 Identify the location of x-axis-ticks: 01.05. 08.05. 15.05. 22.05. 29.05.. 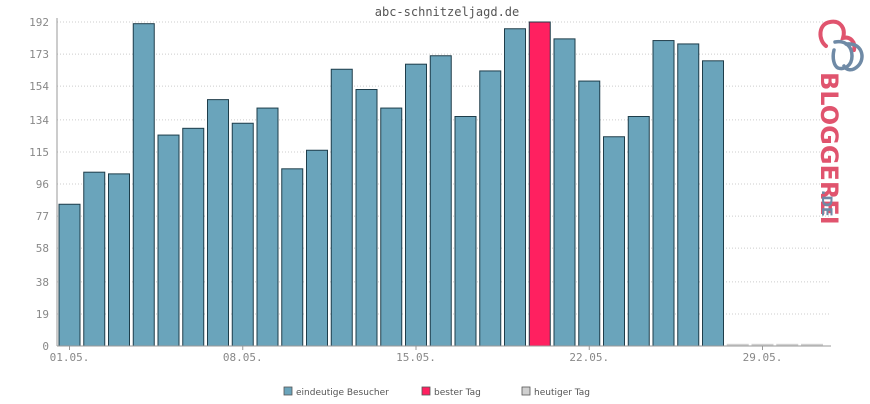
(416, 355).